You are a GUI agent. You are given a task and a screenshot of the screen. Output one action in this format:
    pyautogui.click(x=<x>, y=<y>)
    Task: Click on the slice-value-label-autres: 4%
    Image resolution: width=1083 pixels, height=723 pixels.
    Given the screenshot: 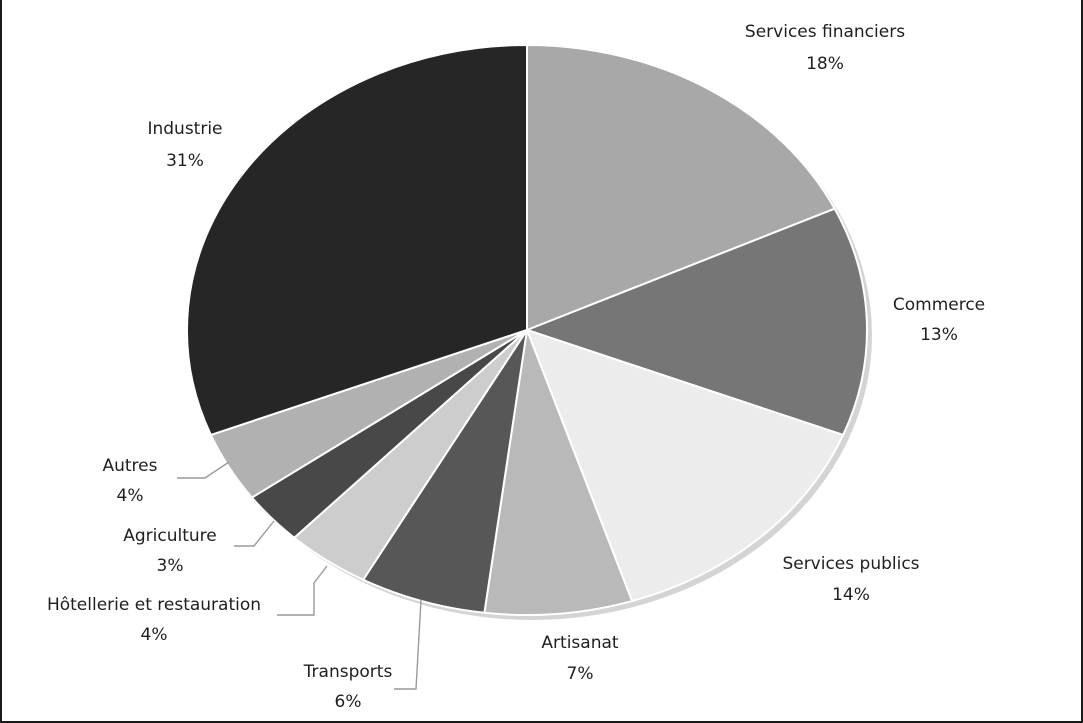 What is the action you would take?
    pyautogui.click(x=130, y=496)
    